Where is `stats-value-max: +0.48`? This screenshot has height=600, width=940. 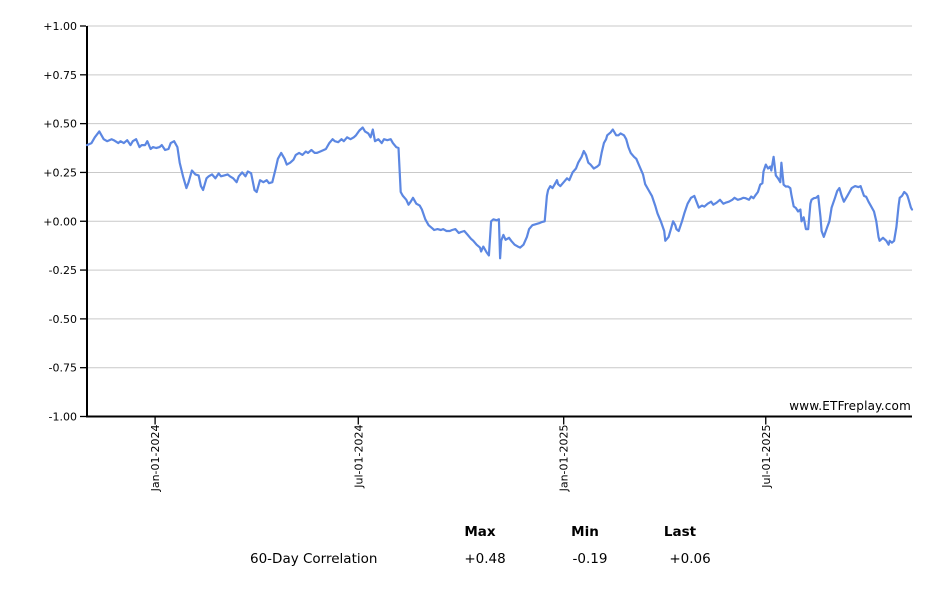 stats-value-max: +0.48 is located at coordinates (485, 559).